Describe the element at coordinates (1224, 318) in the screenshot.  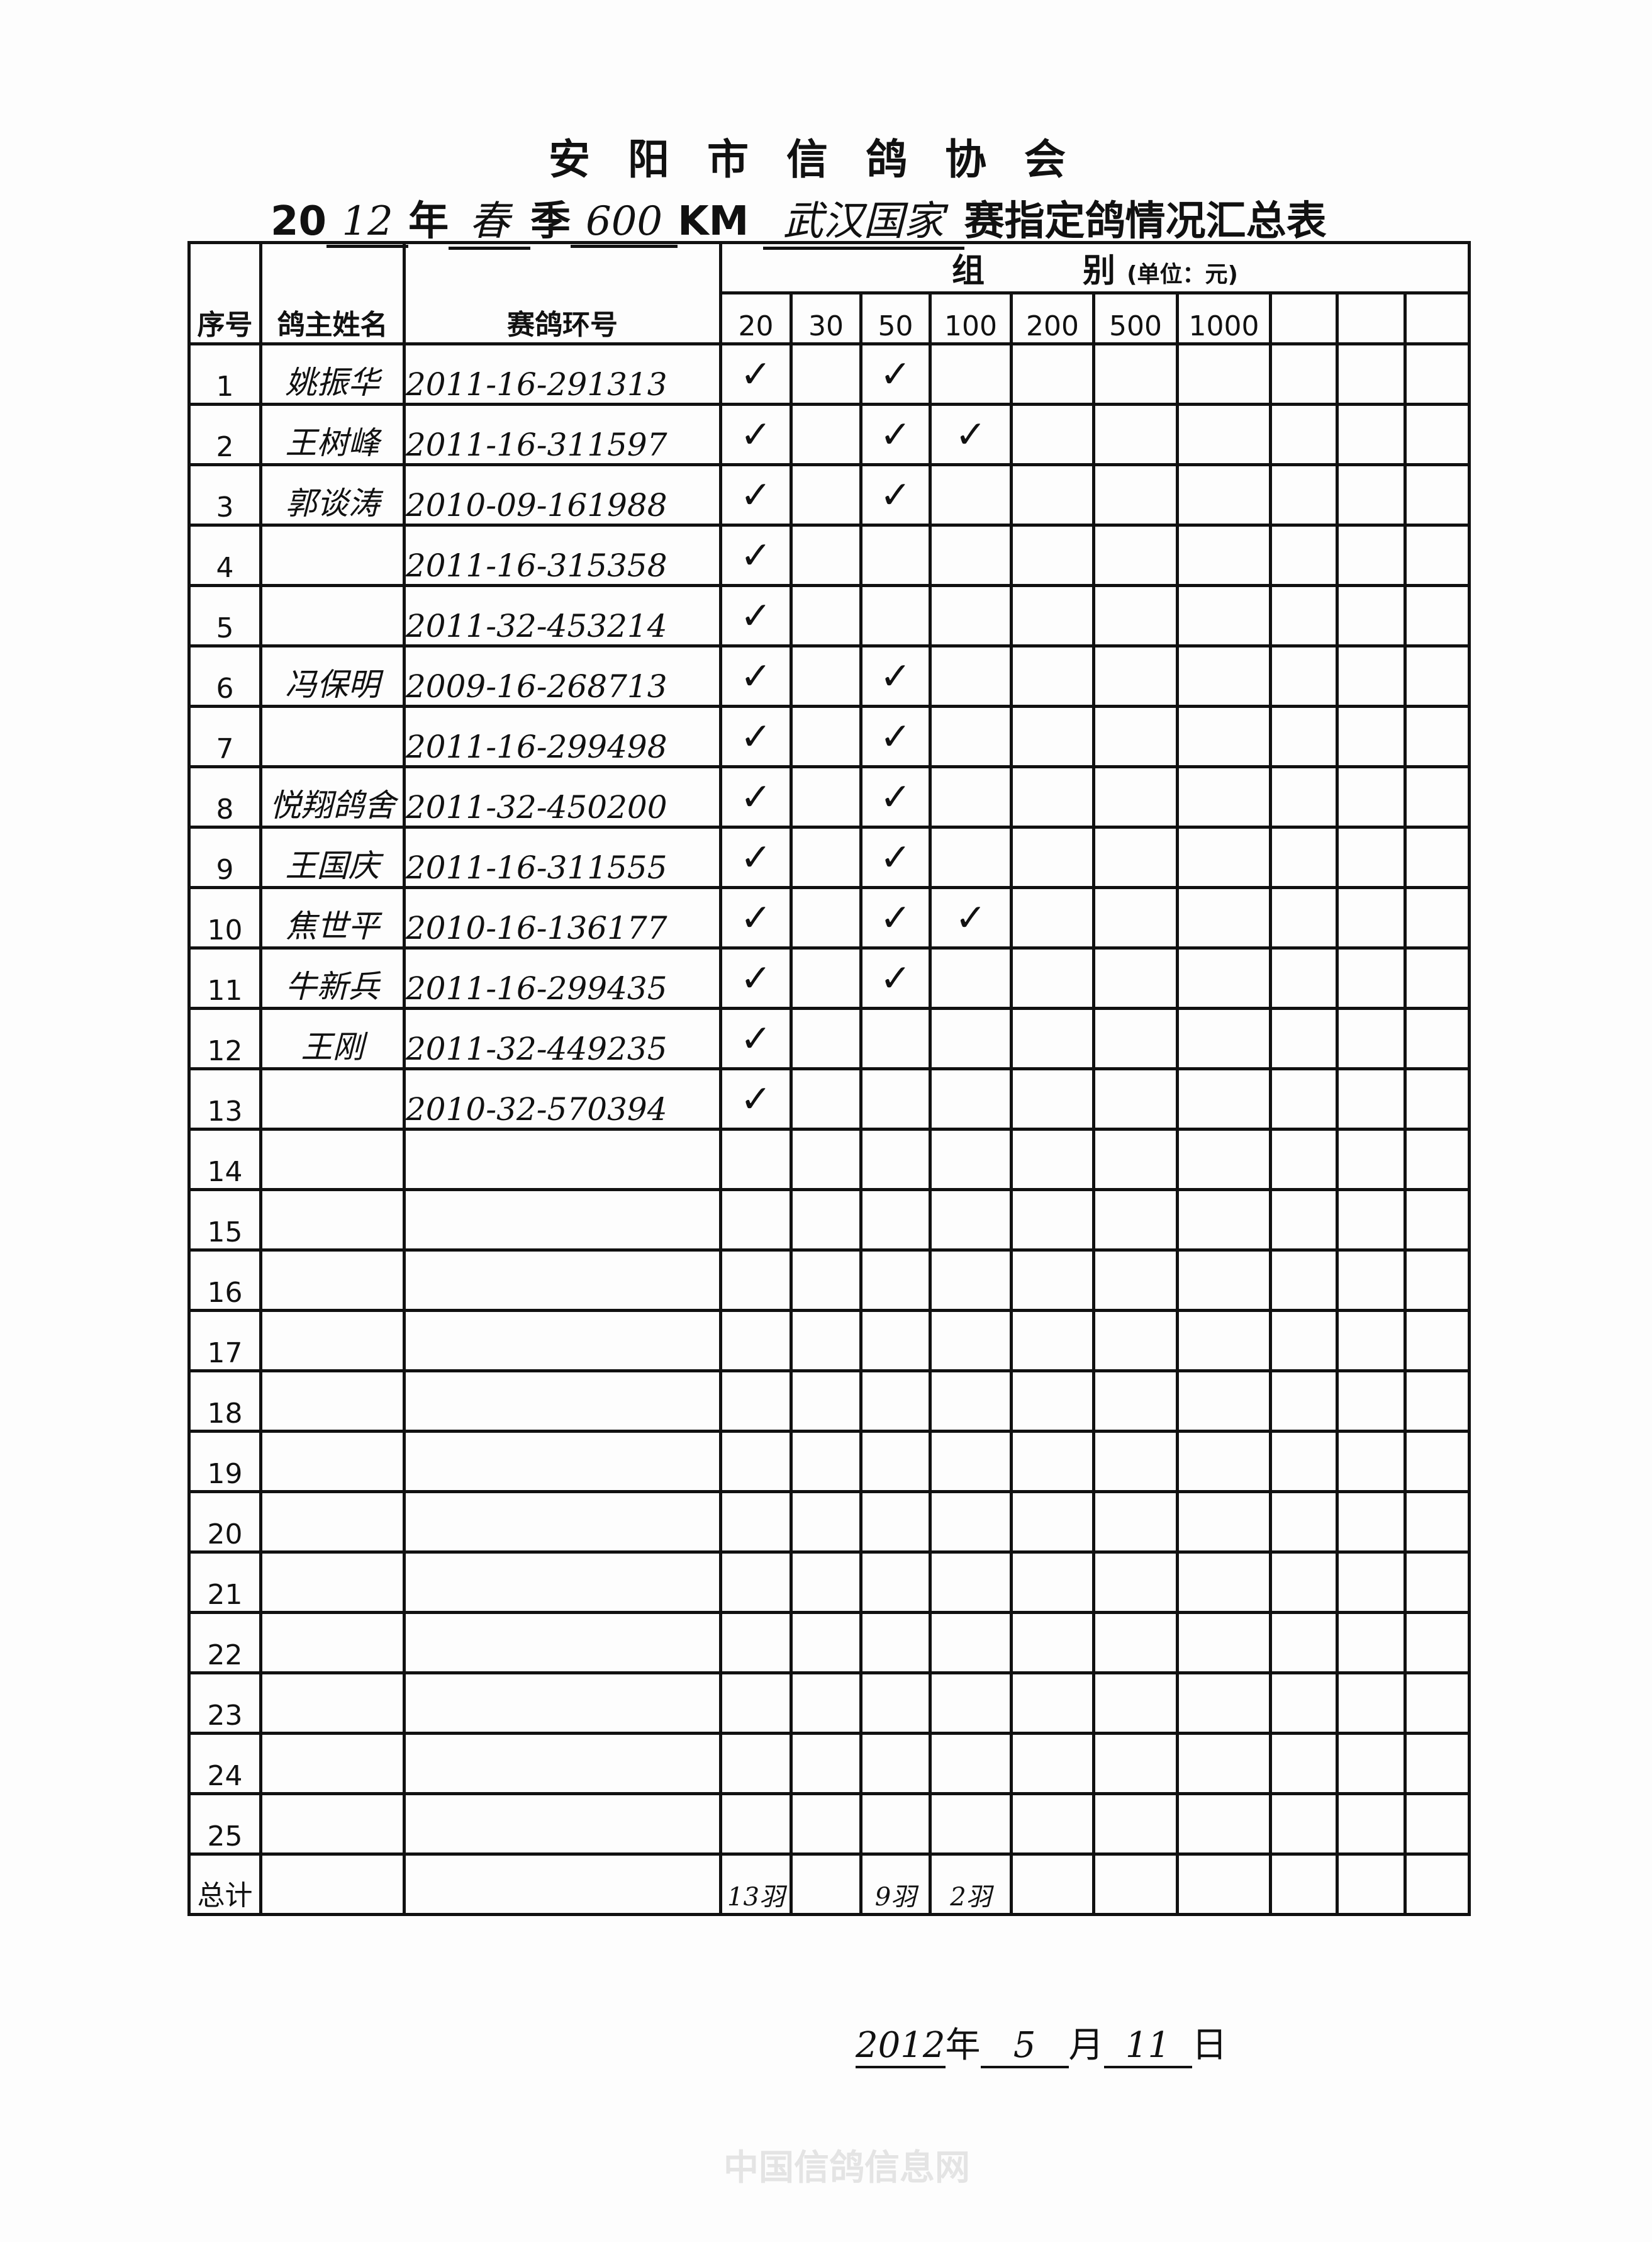
I see `header-group-1000: 1000` at that location.